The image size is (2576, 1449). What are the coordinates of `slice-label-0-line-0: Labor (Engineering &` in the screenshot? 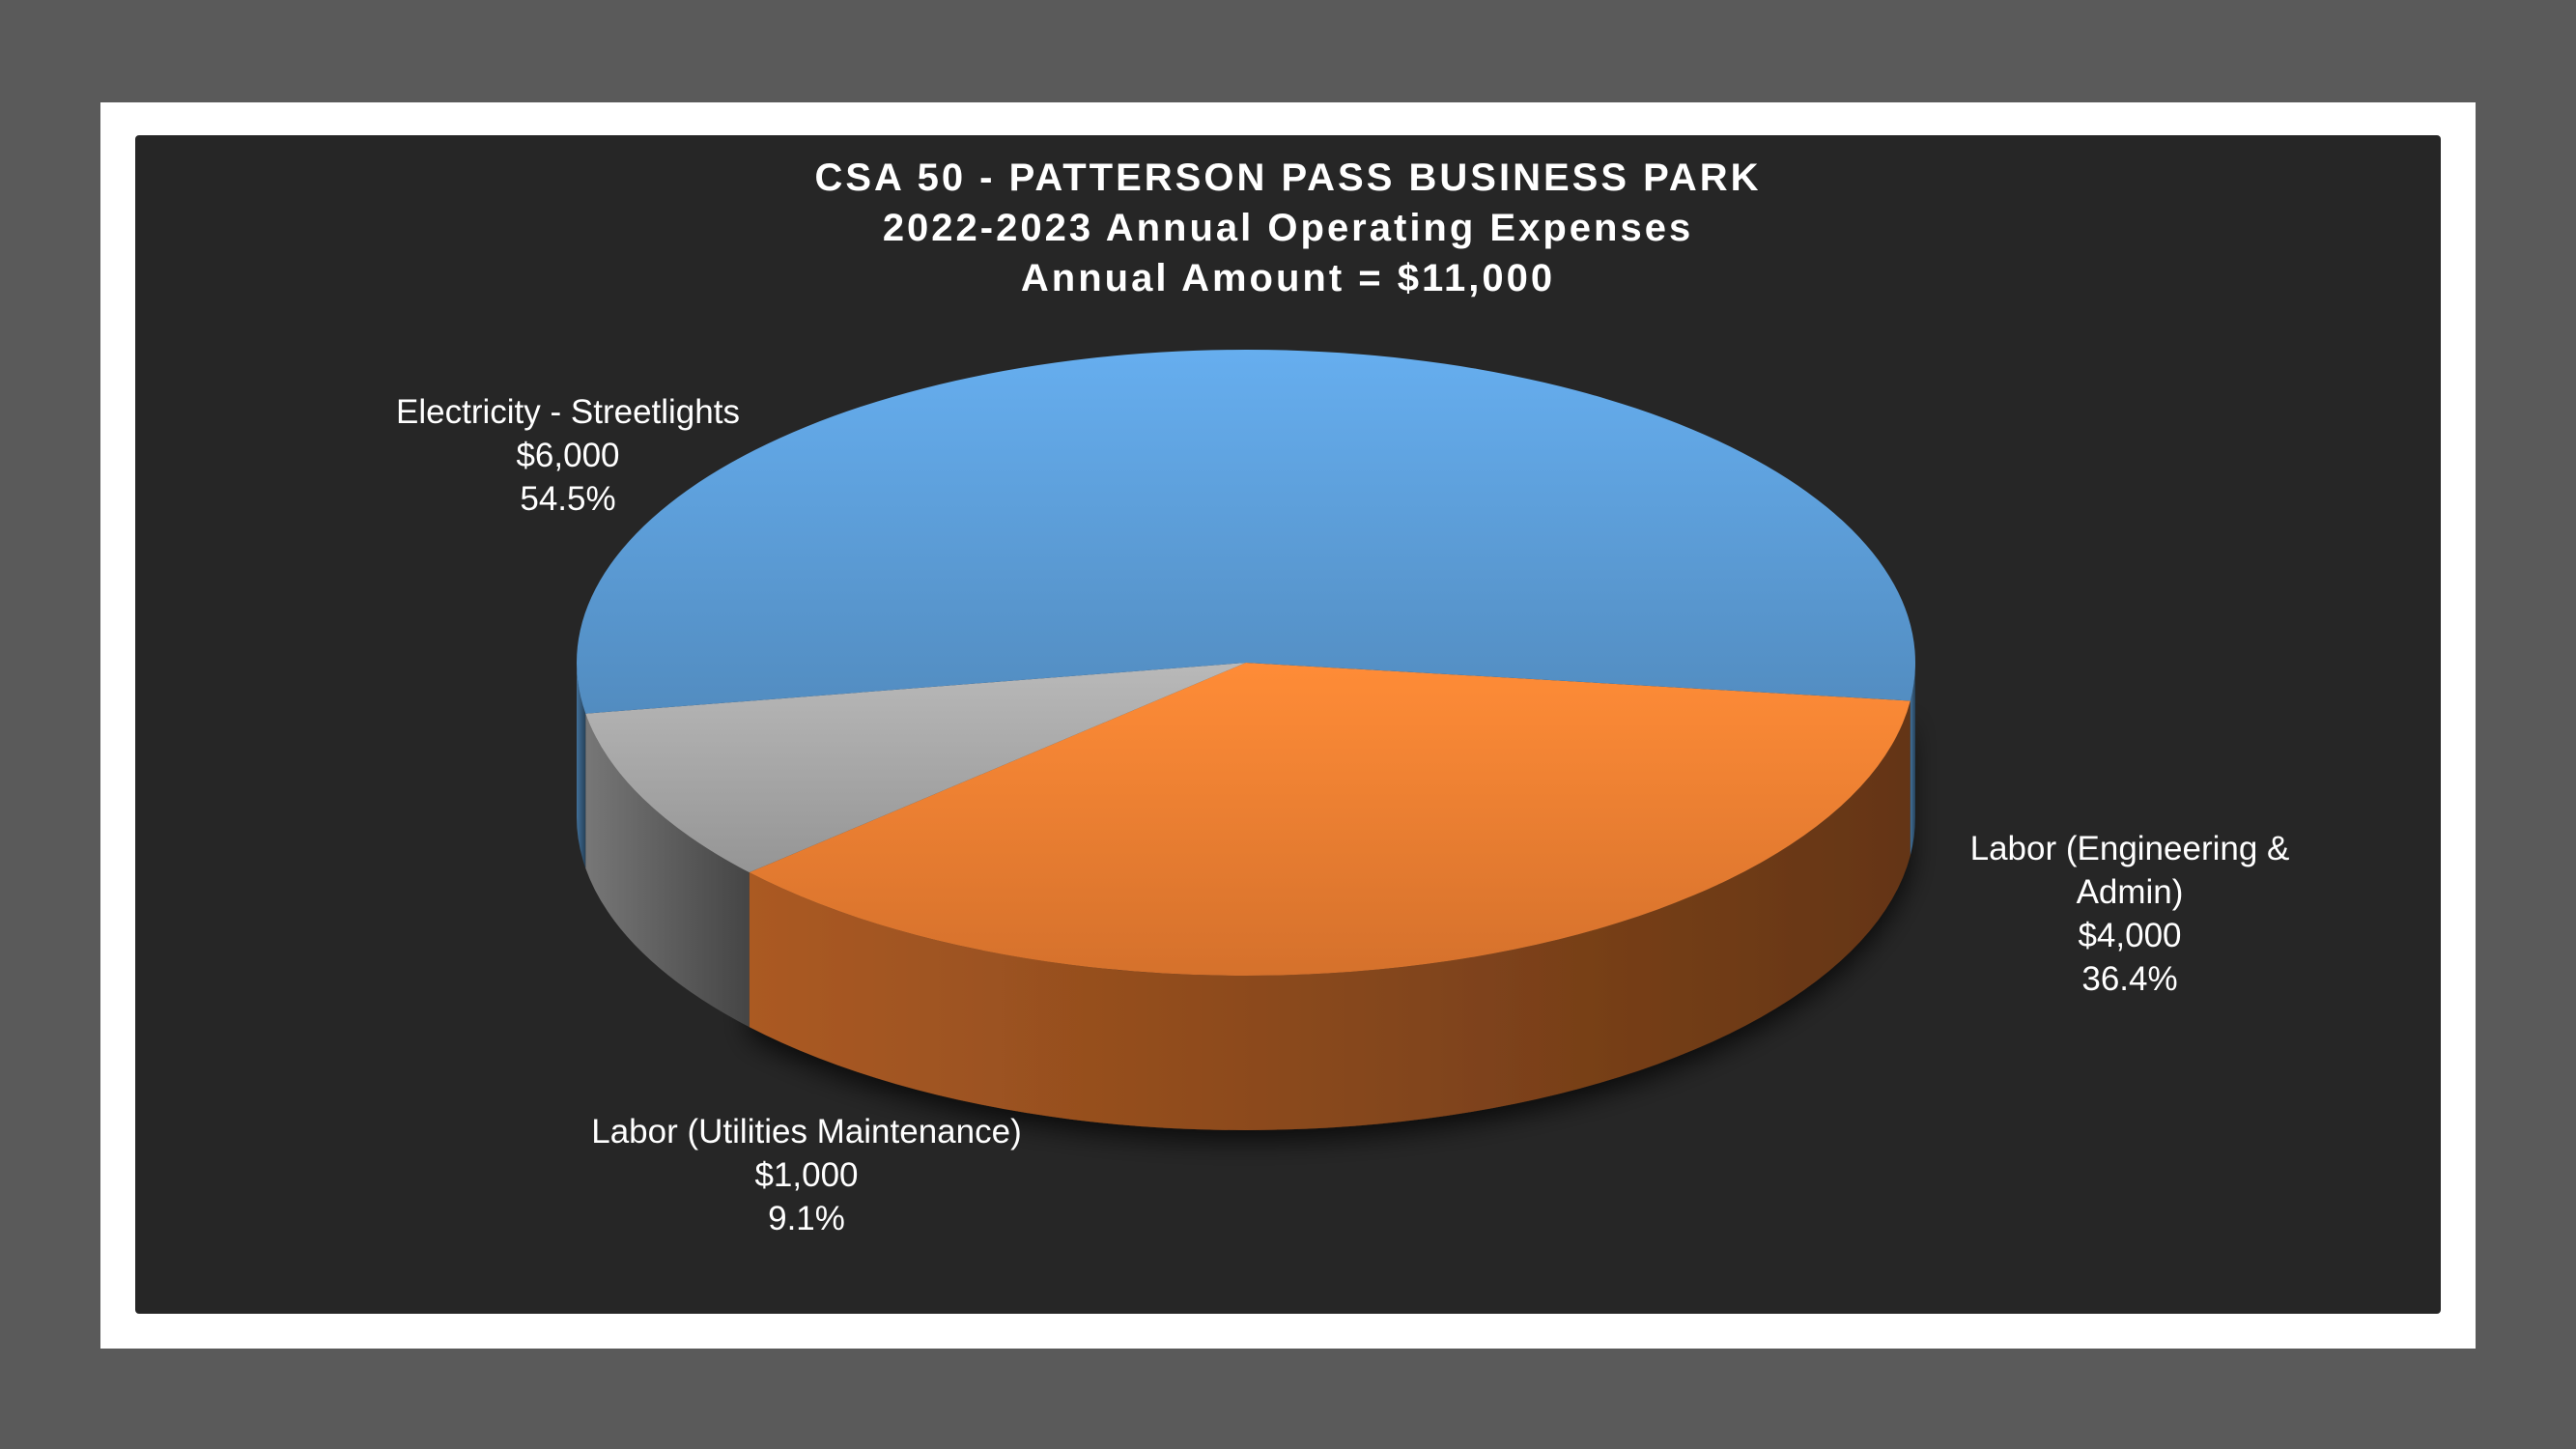 It's located at (2130, 848).